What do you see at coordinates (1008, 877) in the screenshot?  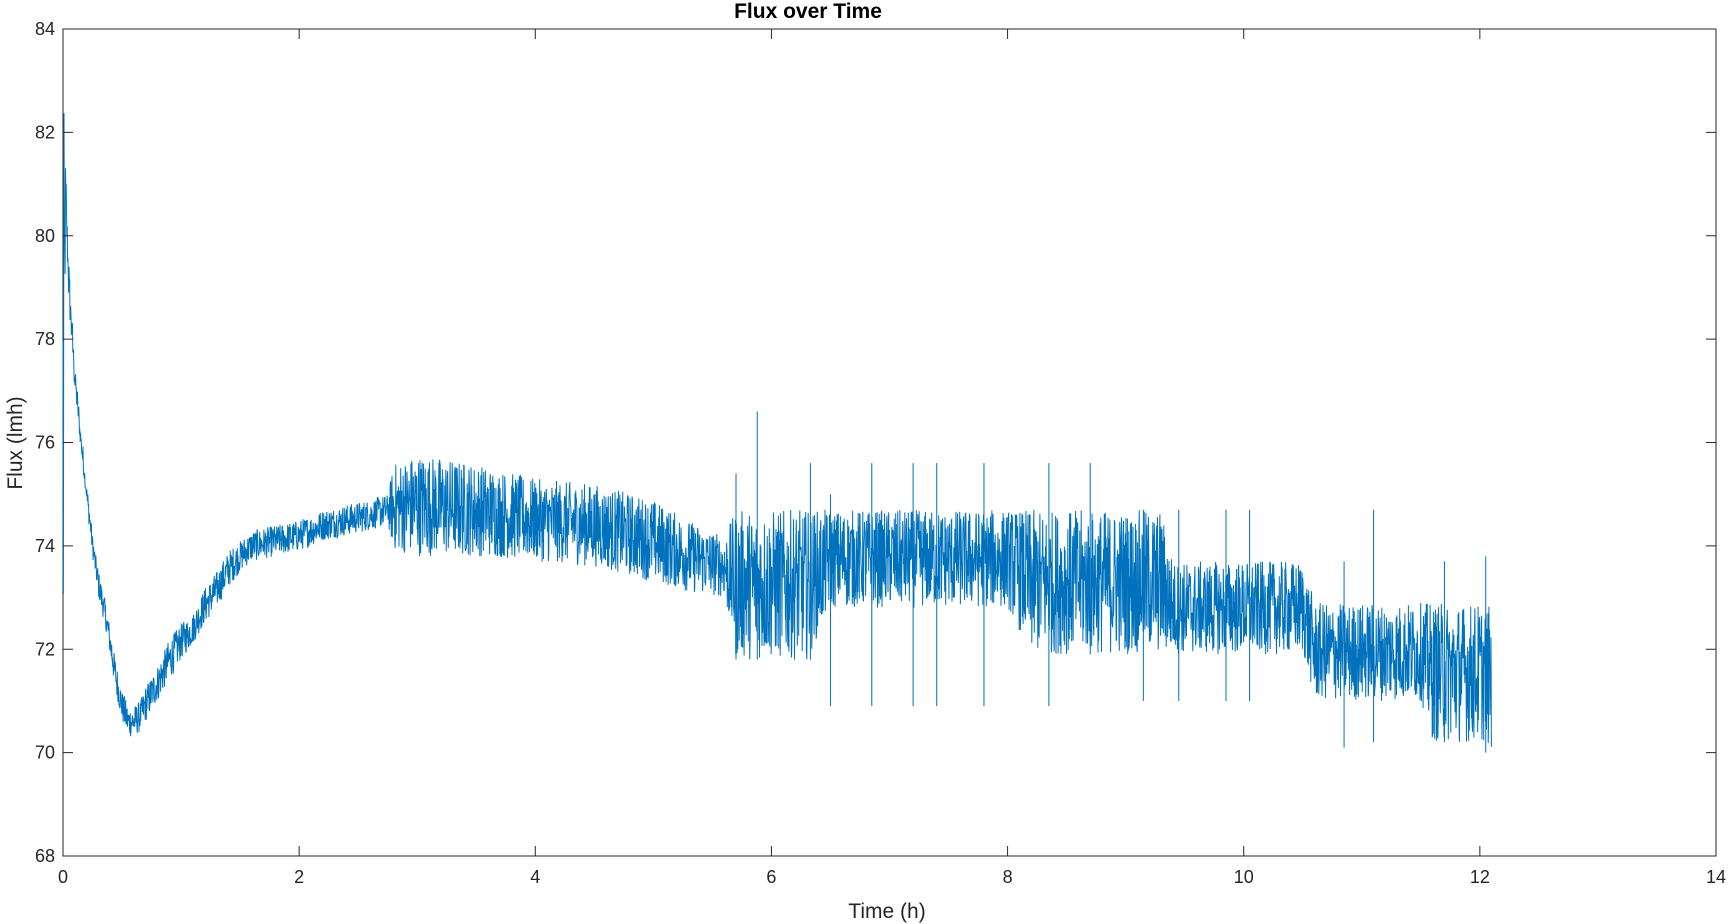 I see `x-tick-label: 8` at bounding box center [1008, 877].